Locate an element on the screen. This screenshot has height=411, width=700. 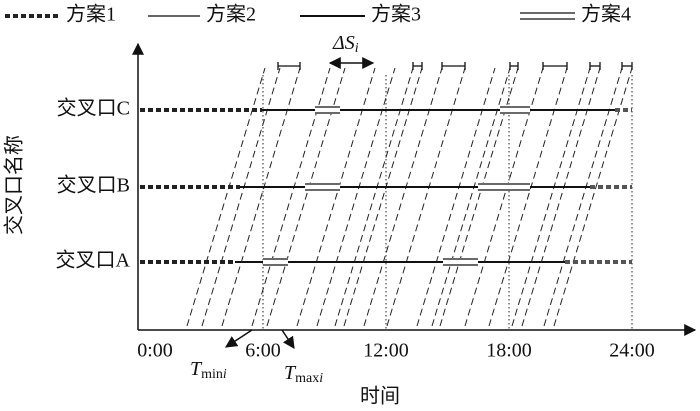
tmax-arrow is located at coordinates (288, 339).